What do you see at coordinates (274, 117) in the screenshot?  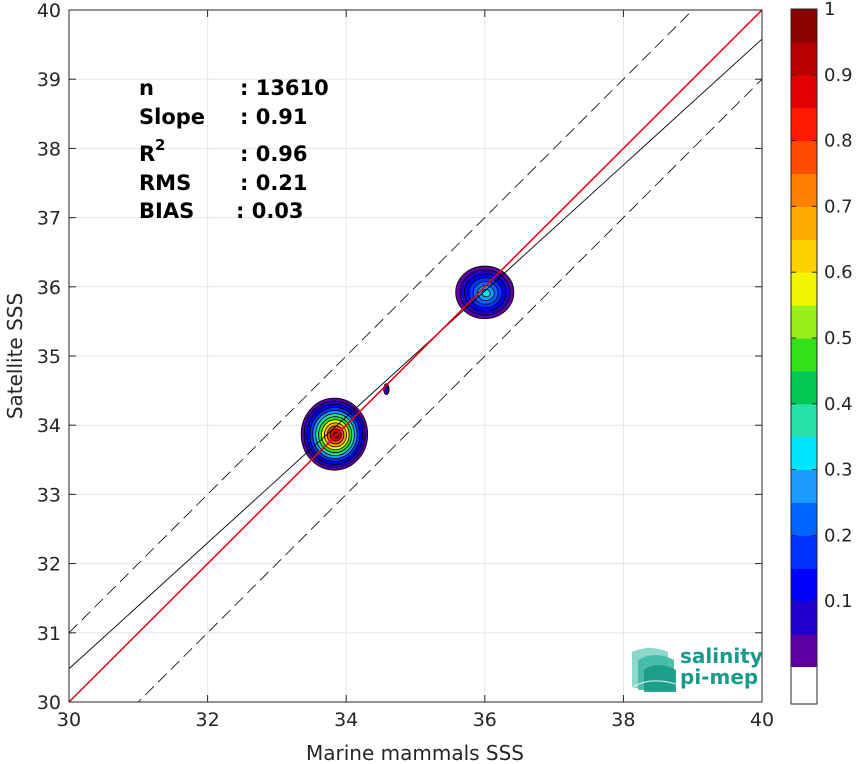 I see `stat-slope-value: : 0.91` at bounding box center [274, 117].